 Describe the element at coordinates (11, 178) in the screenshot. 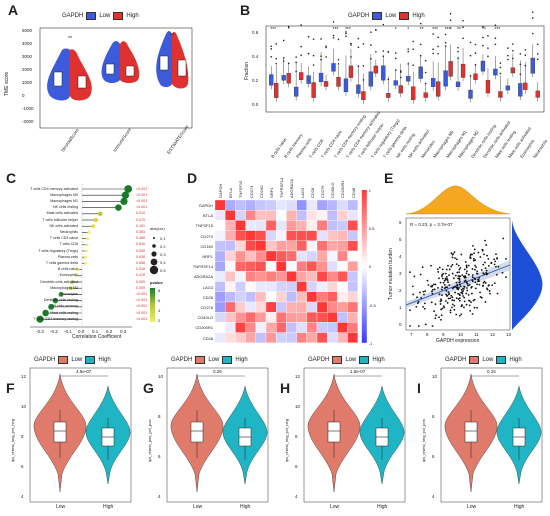

I see `panel-label: C` at that location.